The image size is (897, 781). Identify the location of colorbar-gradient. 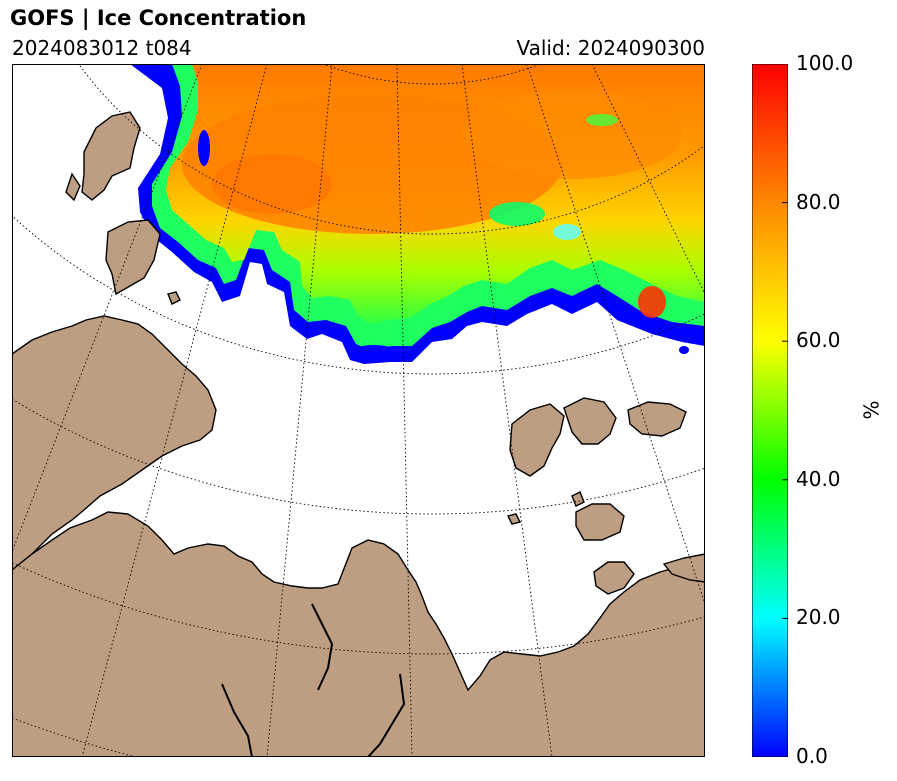
(770, 410).